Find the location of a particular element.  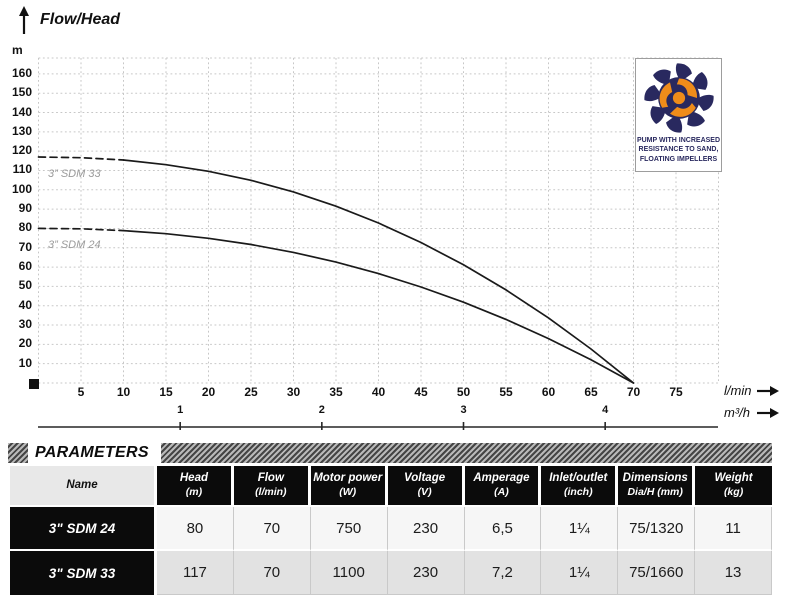

value-cell: 75/1660 is located at coordinates (657, 573).